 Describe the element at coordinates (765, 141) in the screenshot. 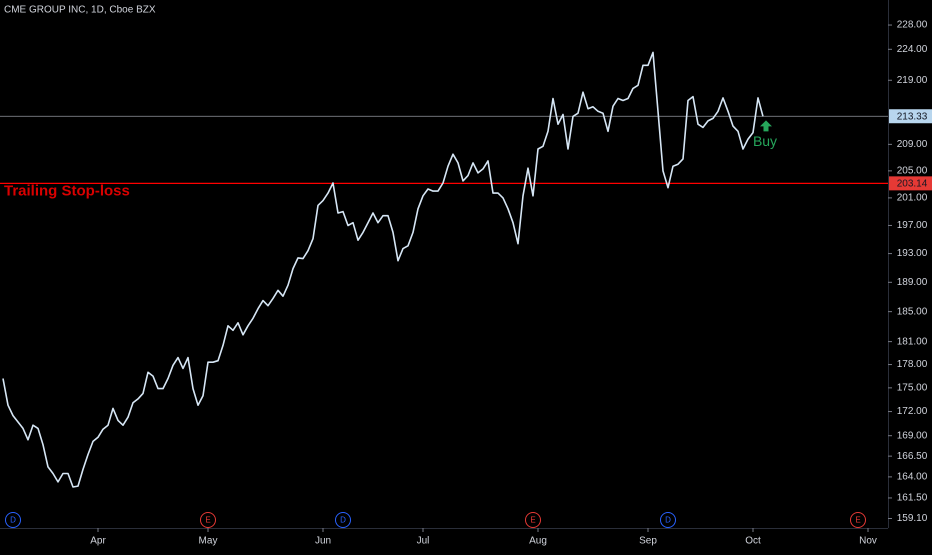

I see `buy-label: Buy` at that location.